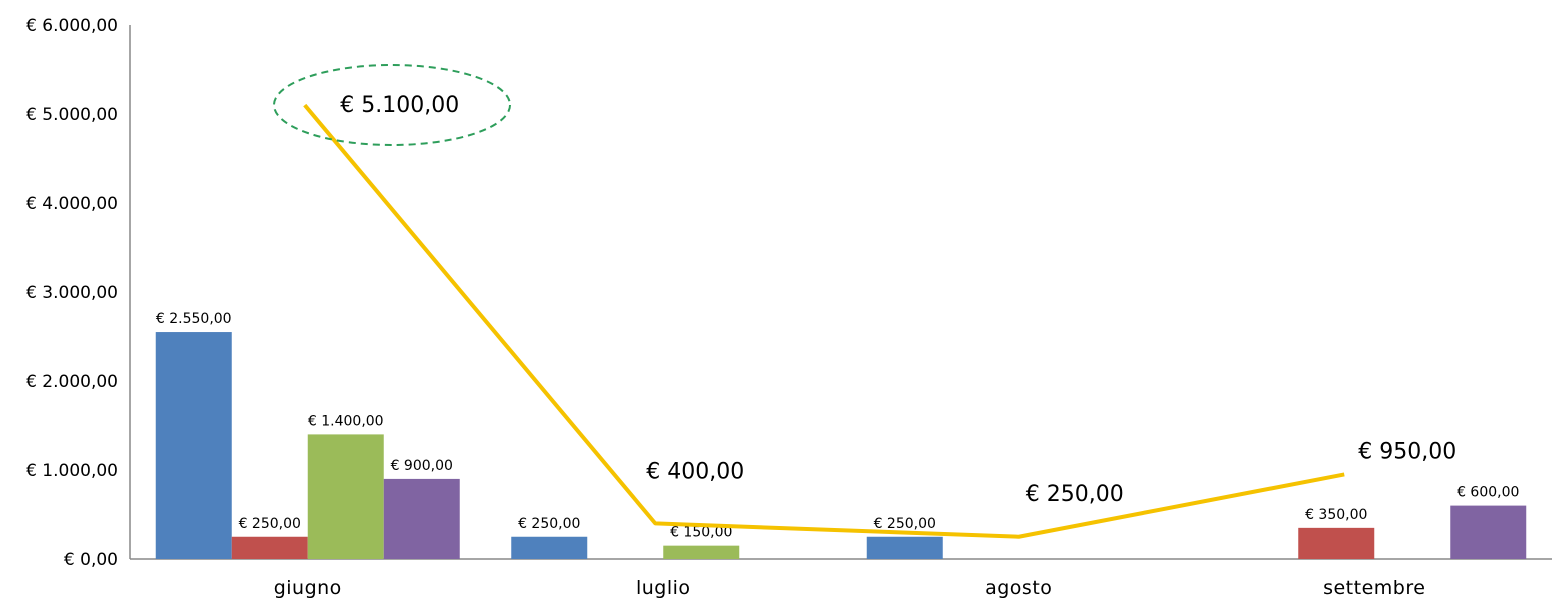 Image resolution: width=1555 pixels, height=603 pixels. I want to click on x-category-label: giugno, so click(308, 588).